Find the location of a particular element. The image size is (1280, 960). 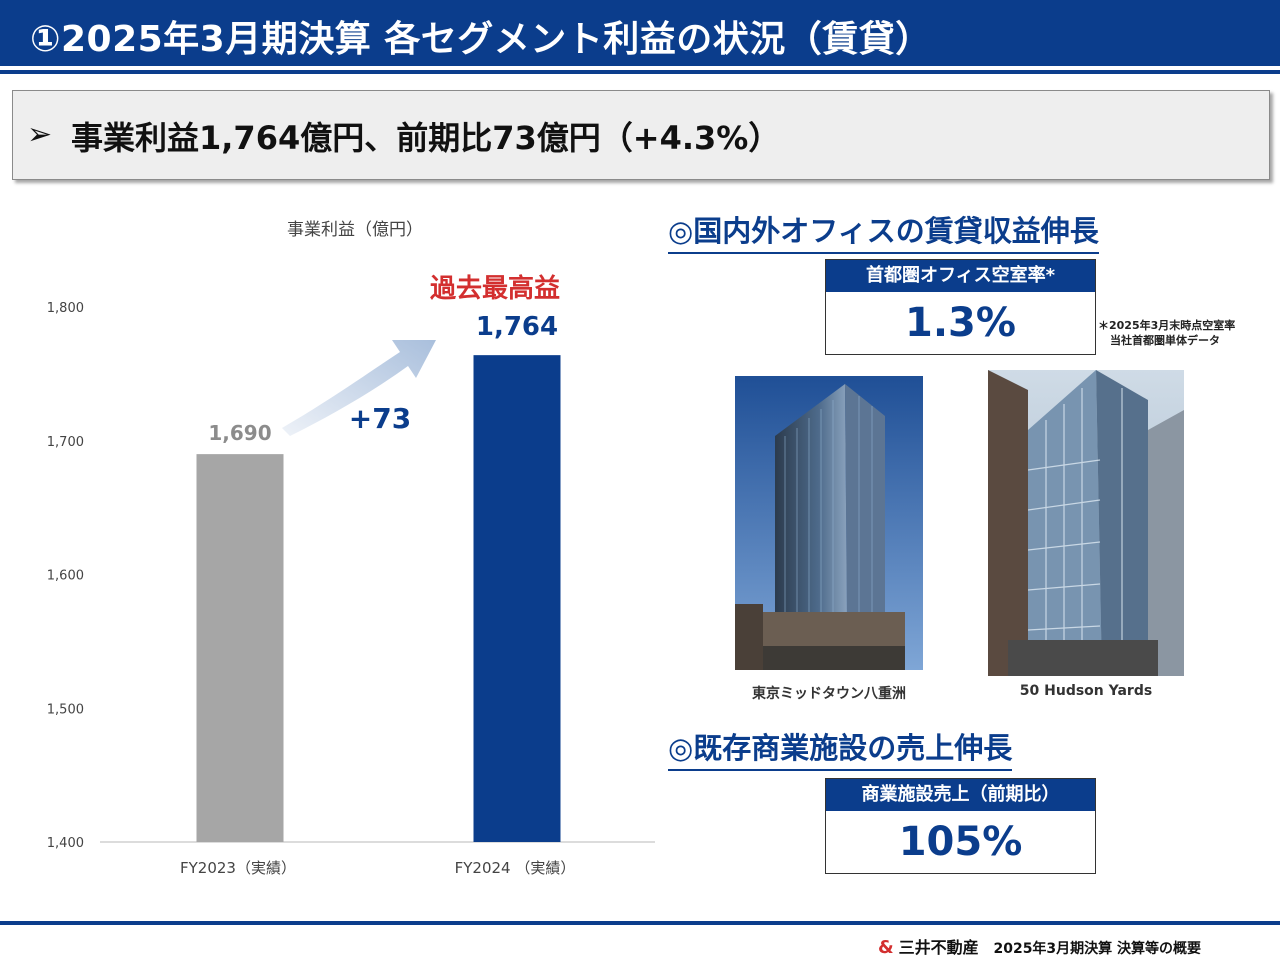

retail-sales-kpi: 商業施設売上（前期比） 105% is located at coordinates (960, 826).